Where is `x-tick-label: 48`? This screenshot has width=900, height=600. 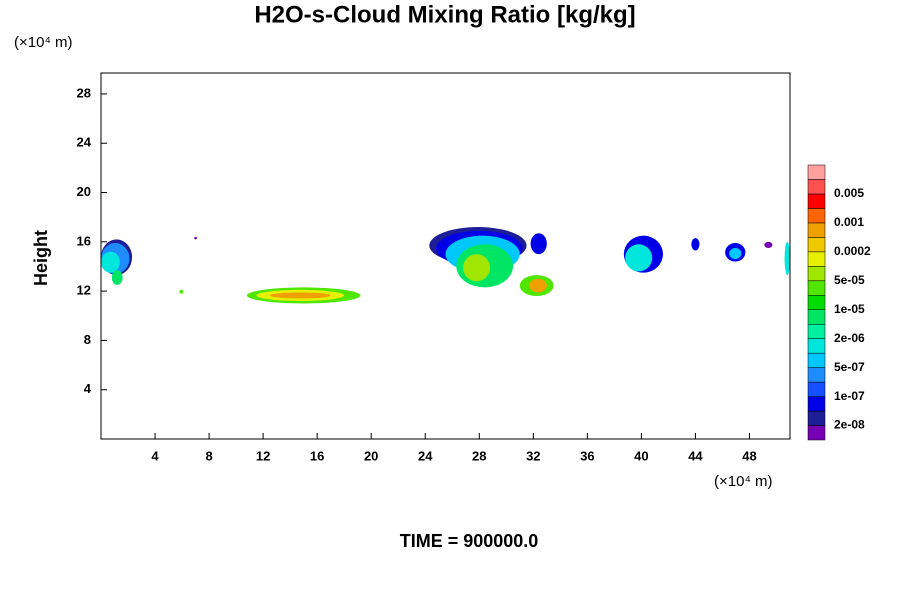
x-tick-label: 48 is located at coordinates (749, 455).